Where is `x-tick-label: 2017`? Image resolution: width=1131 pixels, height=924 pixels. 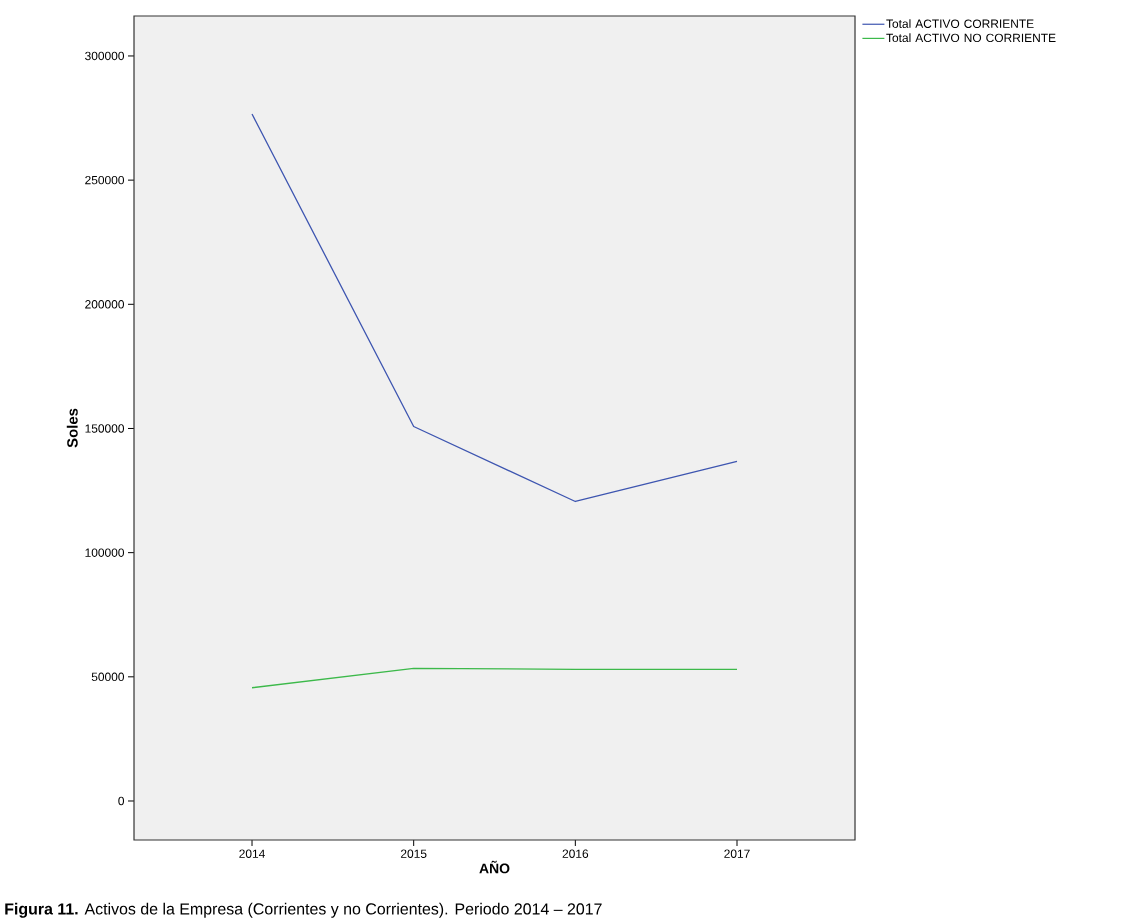
x-tick-label: 2017 is located at coordinates (737, 853).